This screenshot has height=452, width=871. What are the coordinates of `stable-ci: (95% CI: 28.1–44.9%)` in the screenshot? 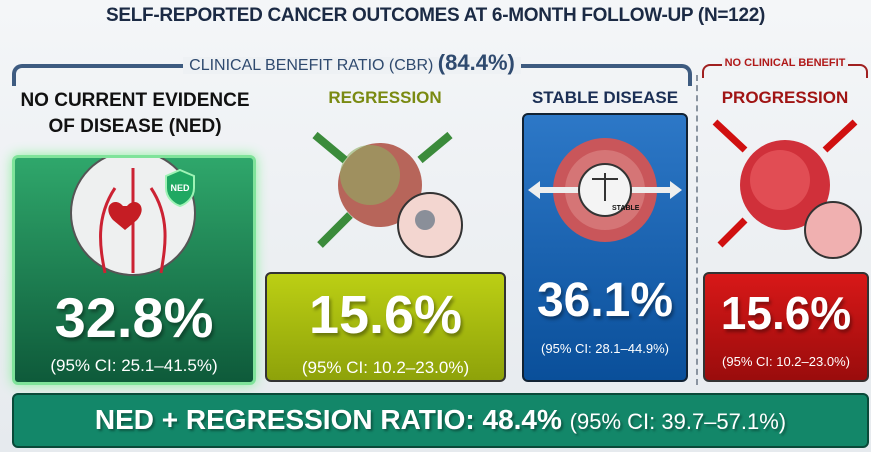 It's located at (605, 348).